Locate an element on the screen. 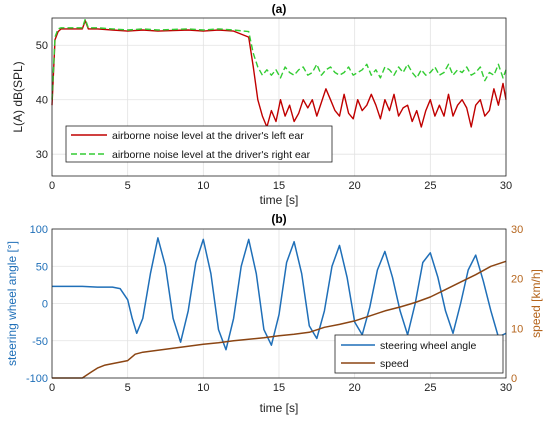  panel-b-left-y-tick-label: -100 is located at coordinates (37, 379).